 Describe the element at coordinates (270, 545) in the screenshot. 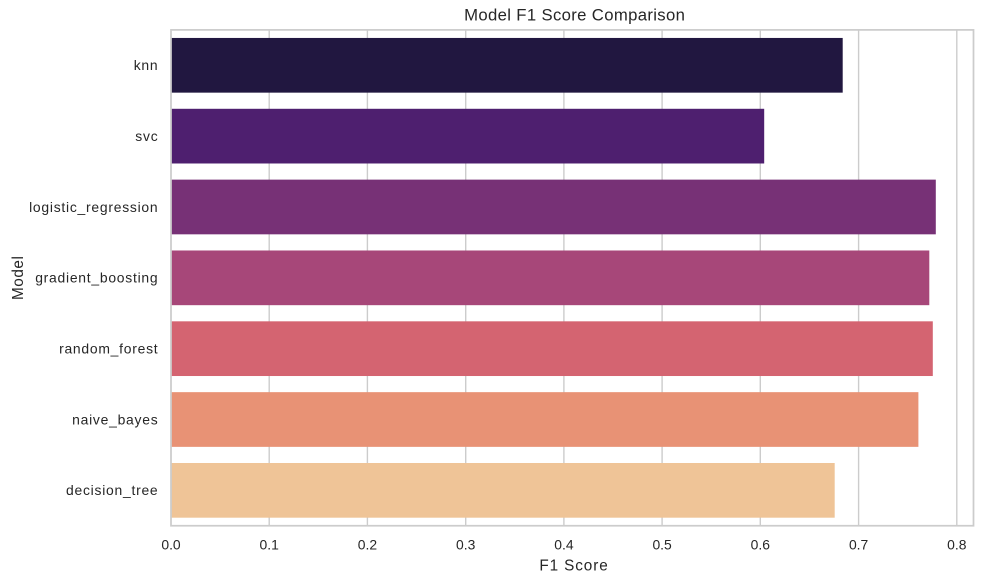

I see `svg-text: 0.1` at that location.